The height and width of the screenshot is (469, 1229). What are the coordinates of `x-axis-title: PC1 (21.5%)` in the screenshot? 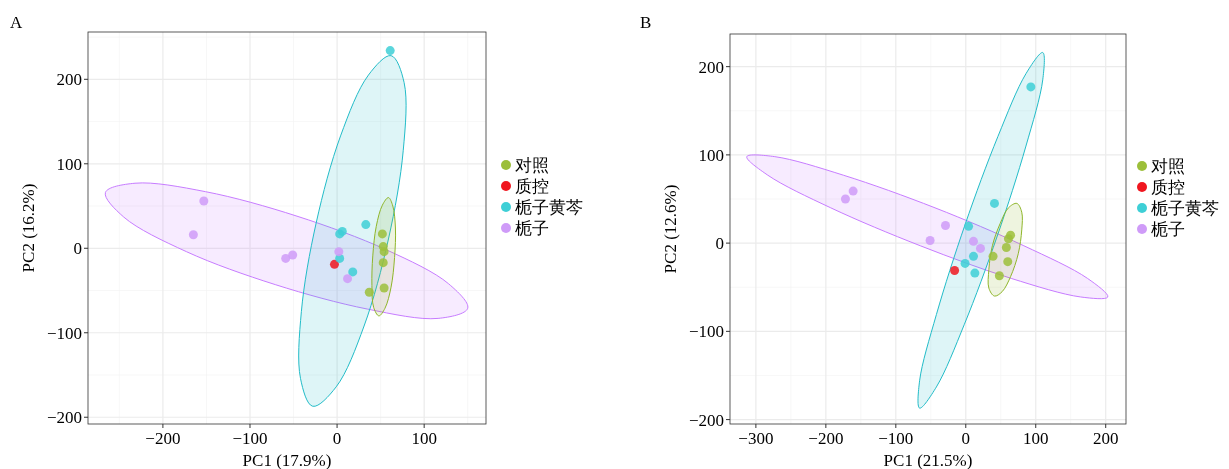 It's located at (928, 460).